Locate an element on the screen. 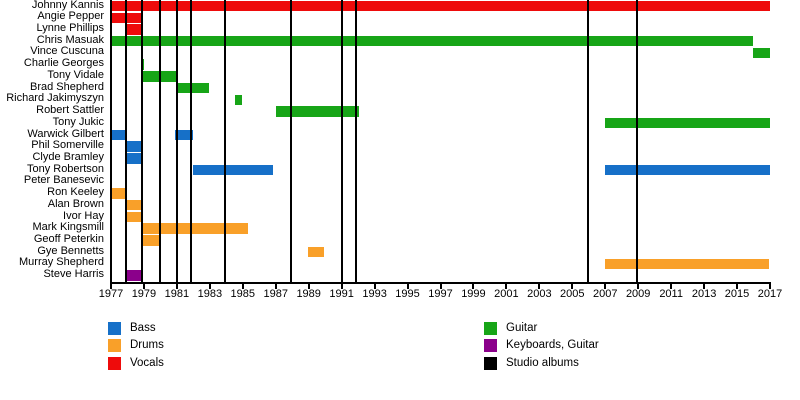  year-tick-label: 1999 is located at coordinates (473, 294).